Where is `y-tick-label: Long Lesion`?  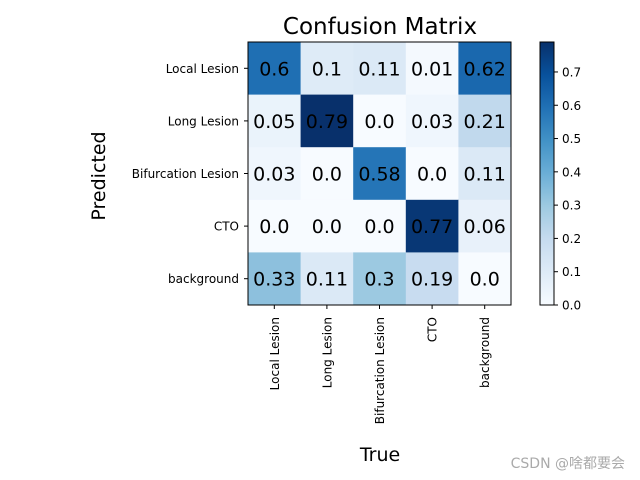 y-tick-label: Long Lesion is located at coordinates (203, 121).